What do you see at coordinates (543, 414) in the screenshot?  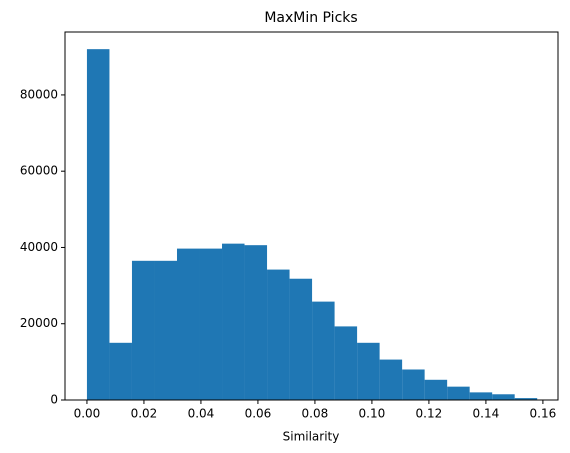 I see `x-tick-label: 0.16` at bounding box center [543, 414].